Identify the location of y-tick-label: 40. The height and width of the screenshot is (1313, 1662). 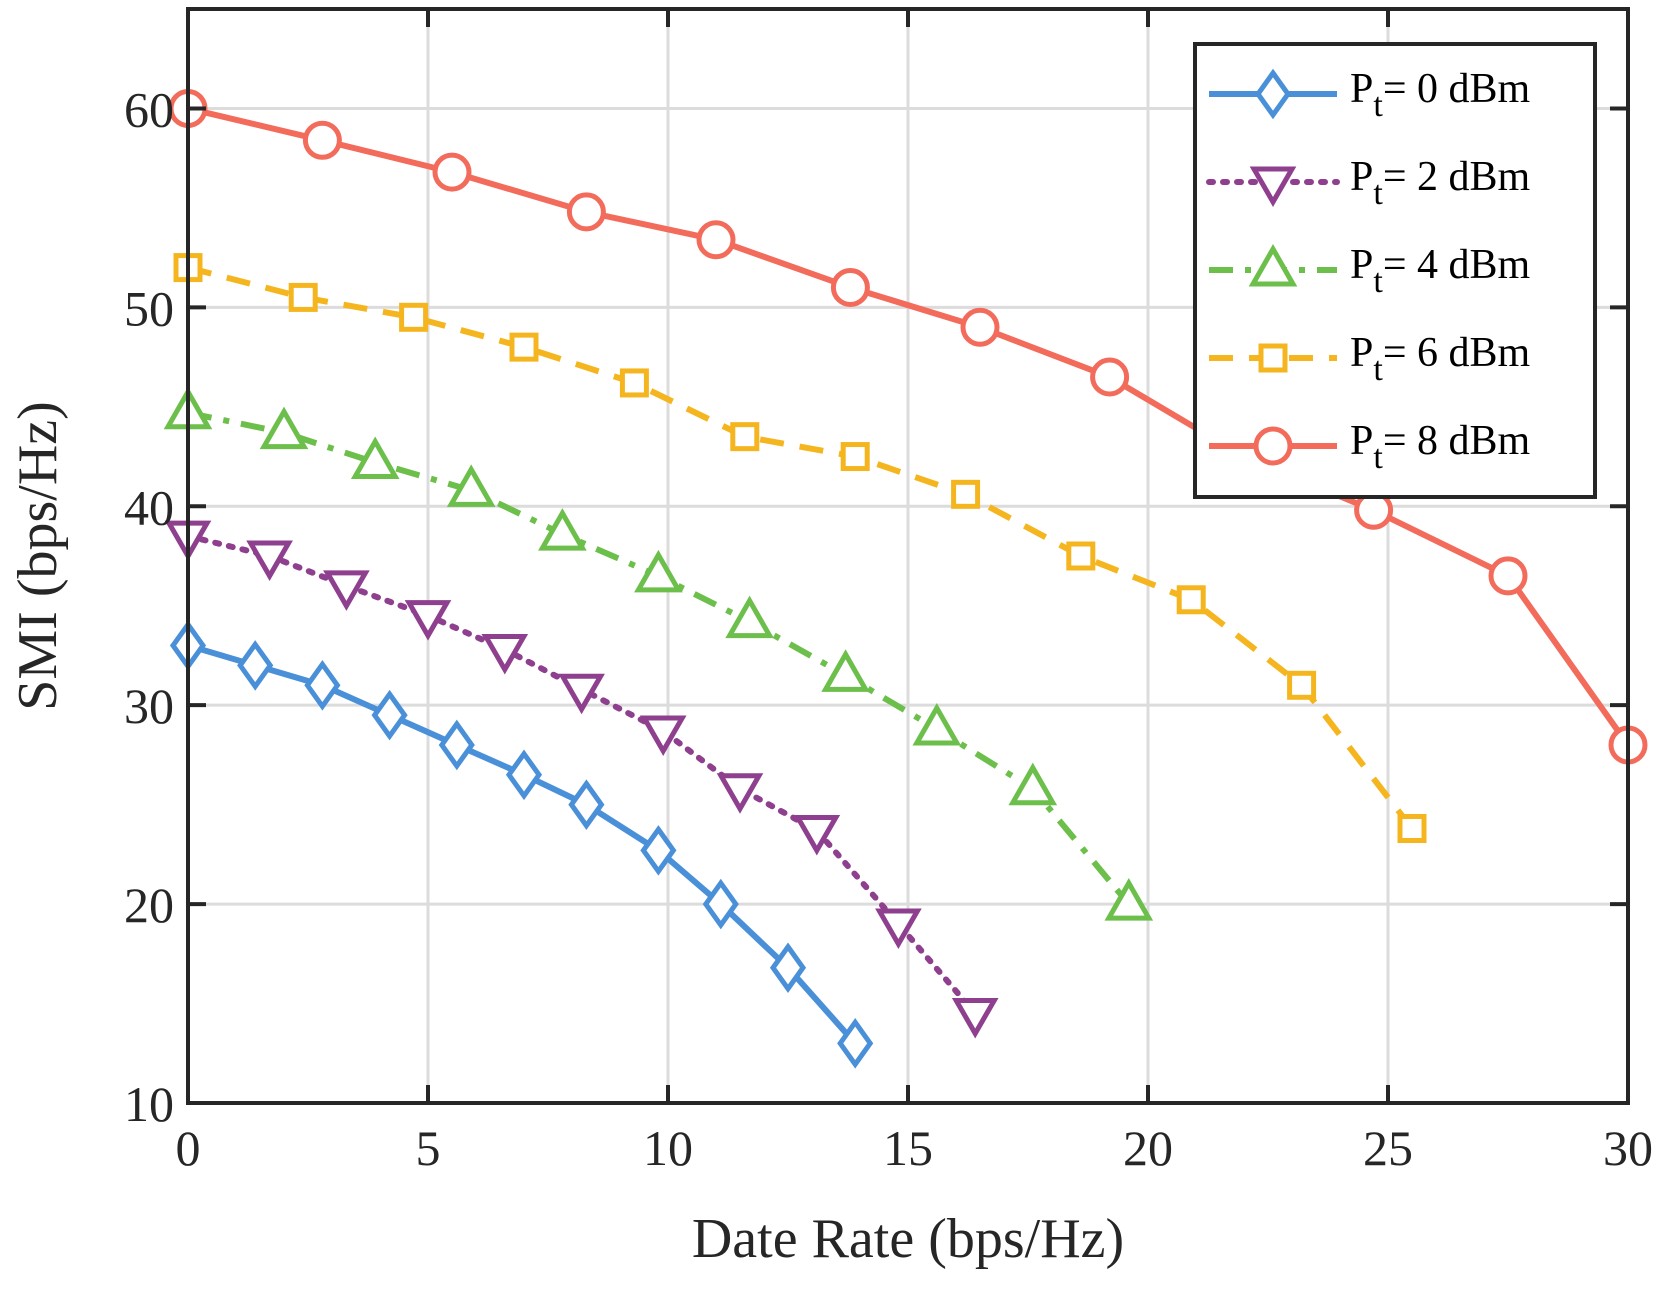
(149, 507).